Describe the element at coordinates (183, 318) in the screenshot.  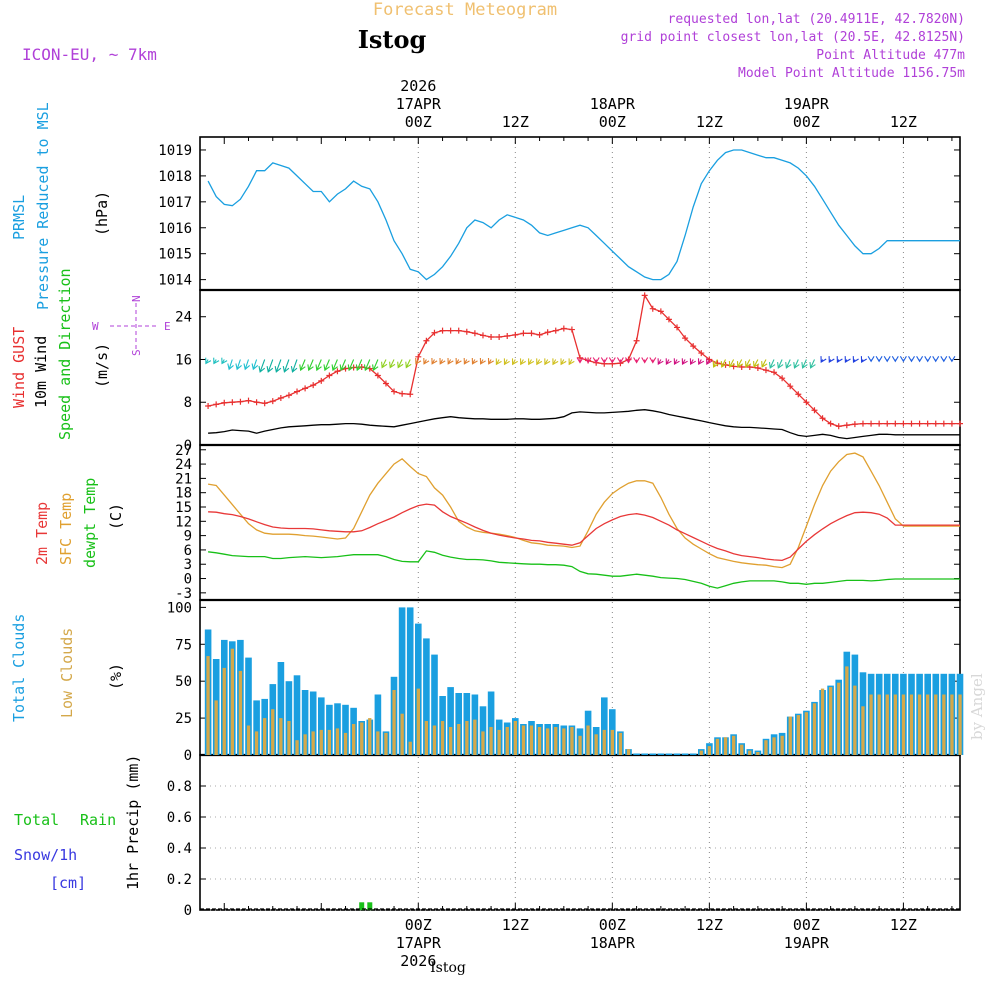
I see `wind-tick-label: 24` at that location.